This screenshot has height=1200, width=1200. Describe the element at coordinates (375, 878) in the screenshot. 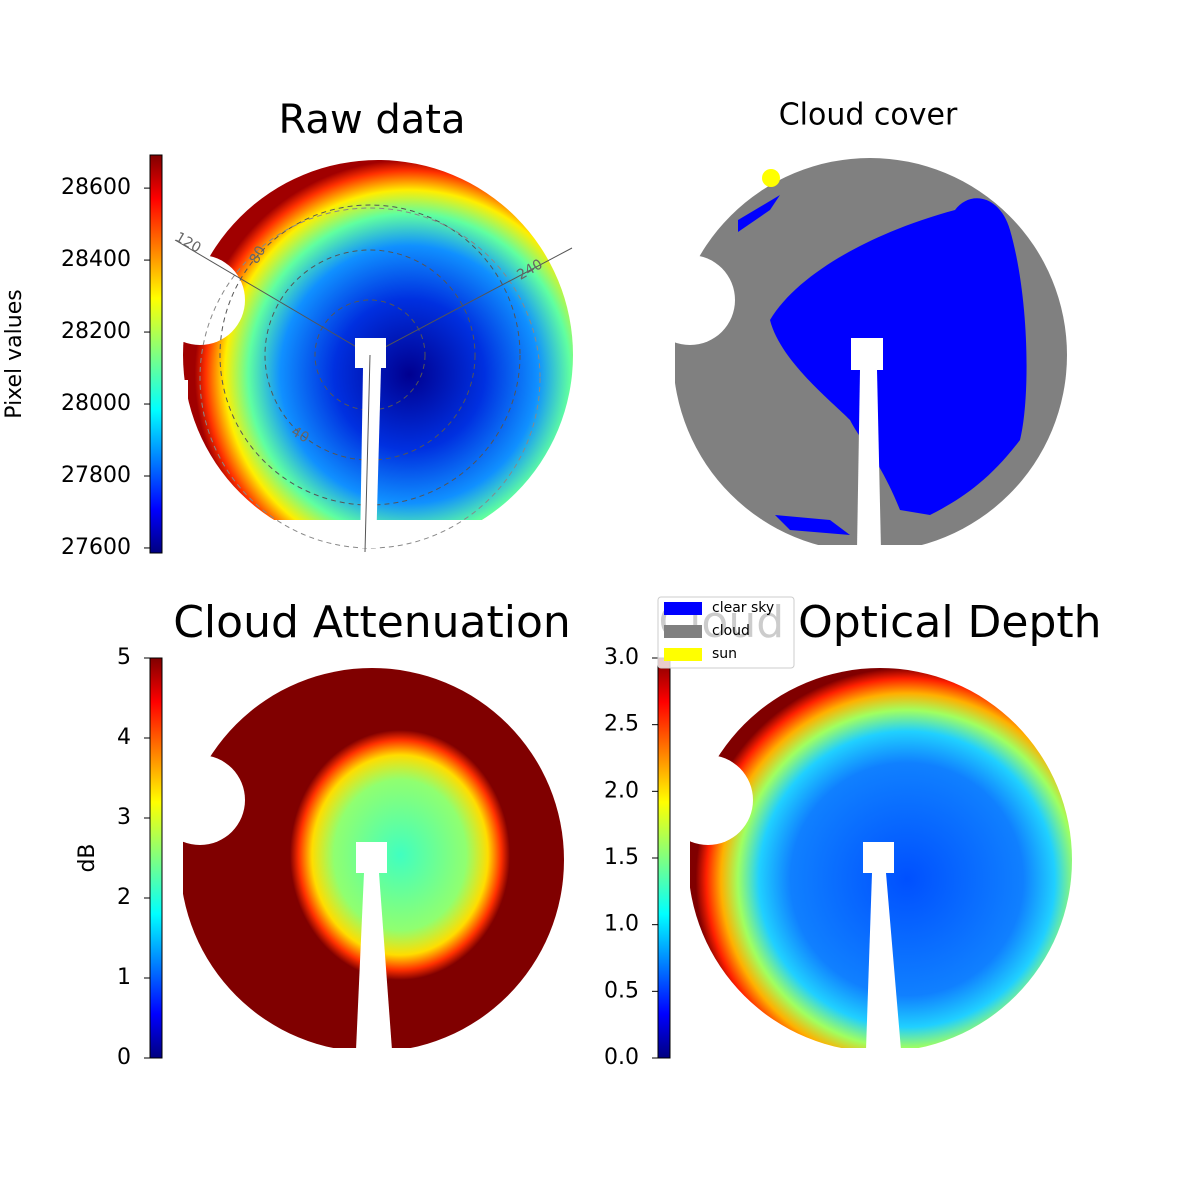

I see `attenuation-image` at that location.